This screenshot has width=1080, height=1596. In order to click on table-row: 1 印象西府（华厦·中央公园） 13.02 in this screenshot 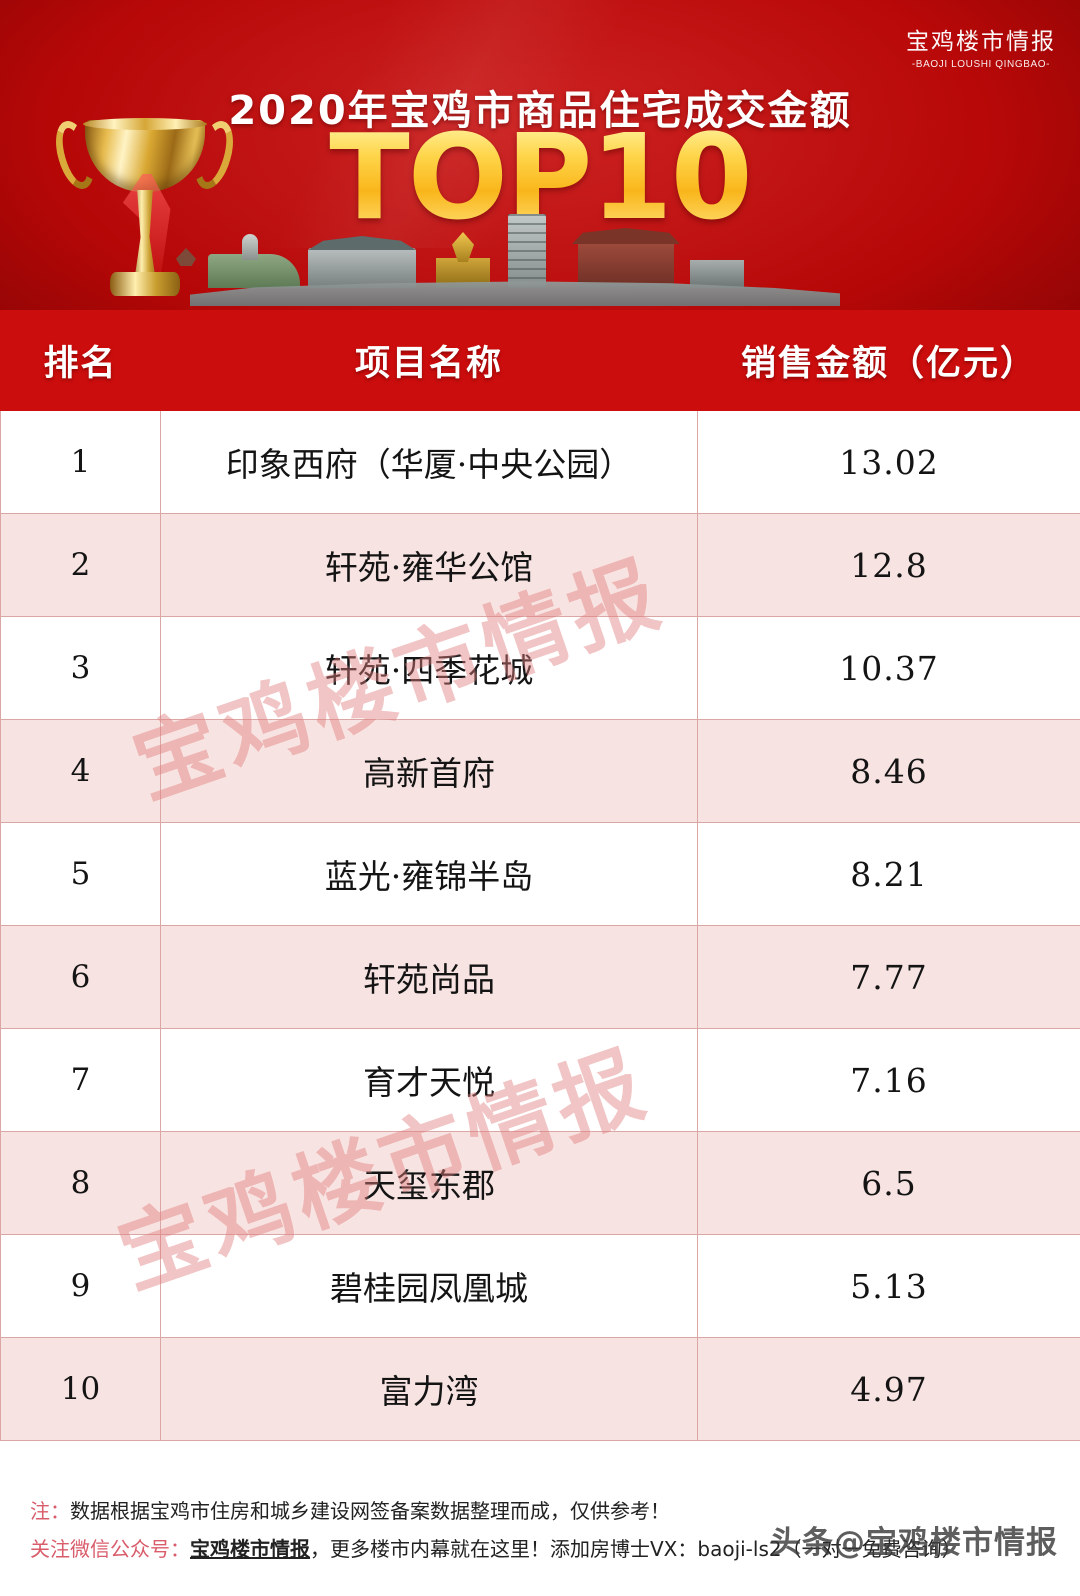, I will do `click(540, 462)`.